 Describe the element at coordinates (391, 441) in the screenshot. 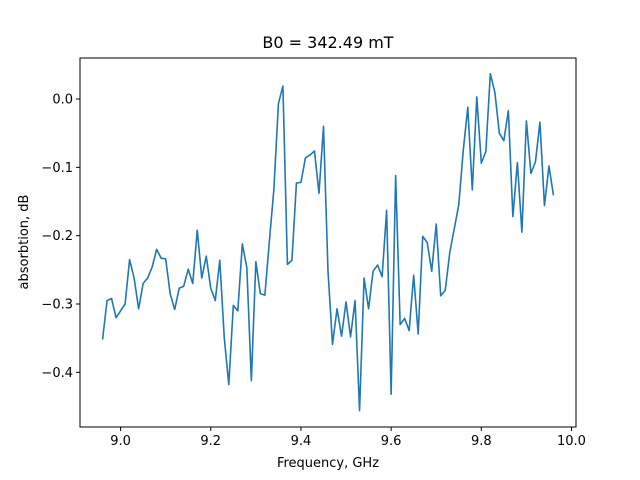

I see `x-tick-label: 9.6` at that location.